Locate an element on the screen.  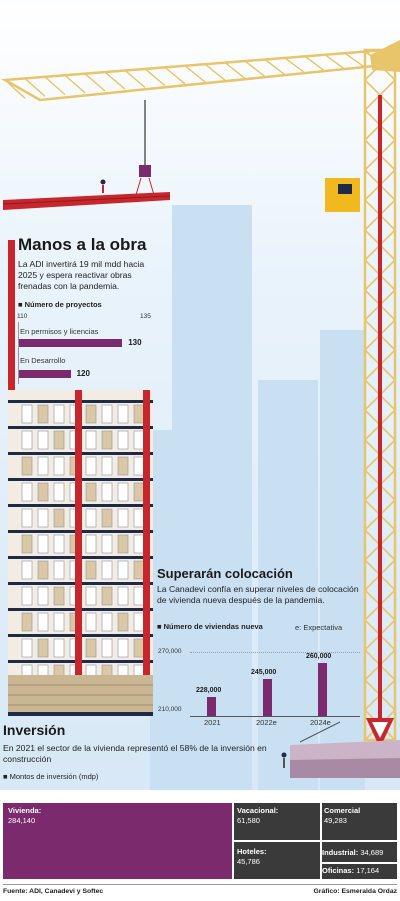
bar-2022e is located at coordinates (267, 697).